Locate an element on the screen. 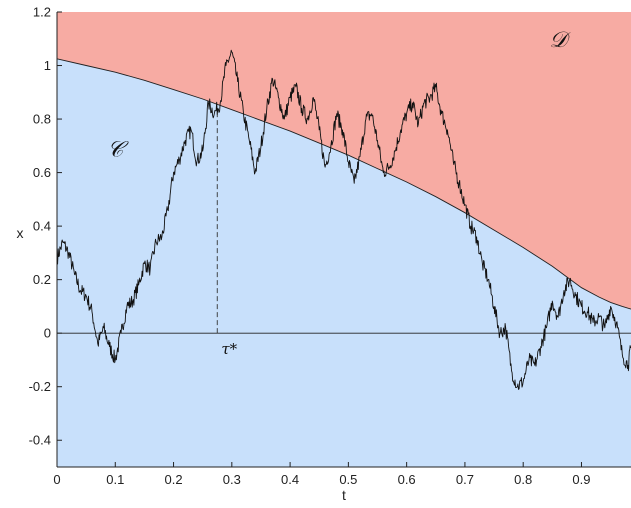 Image resolution: width=631 pixels, height=508 pixels. y-axis-label: x is located at coordinates (20, 233).